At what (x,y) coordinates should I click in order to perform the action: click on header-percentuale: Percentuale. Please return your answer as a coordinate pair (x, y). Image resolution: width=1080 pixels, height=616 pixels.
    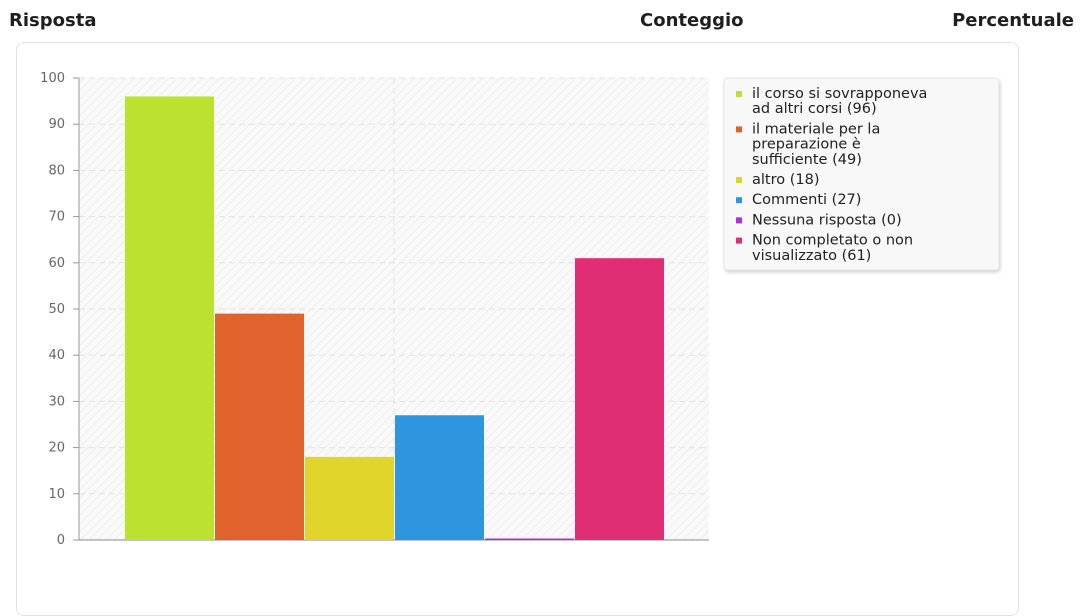
    Looking at the image, I should click on (1013, 20).